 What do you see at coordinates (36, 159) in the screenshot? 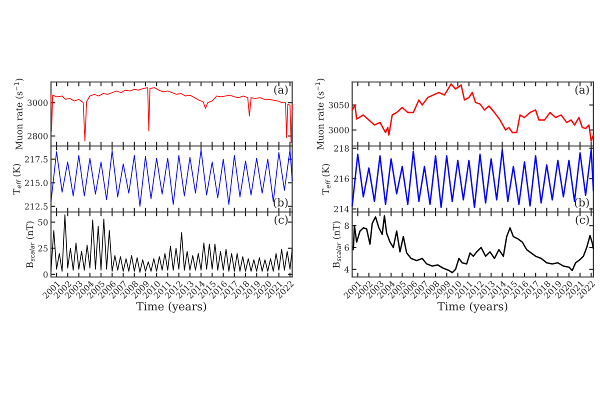
I see `y-tick-label: 217.5` at bounding box center [36, 159].